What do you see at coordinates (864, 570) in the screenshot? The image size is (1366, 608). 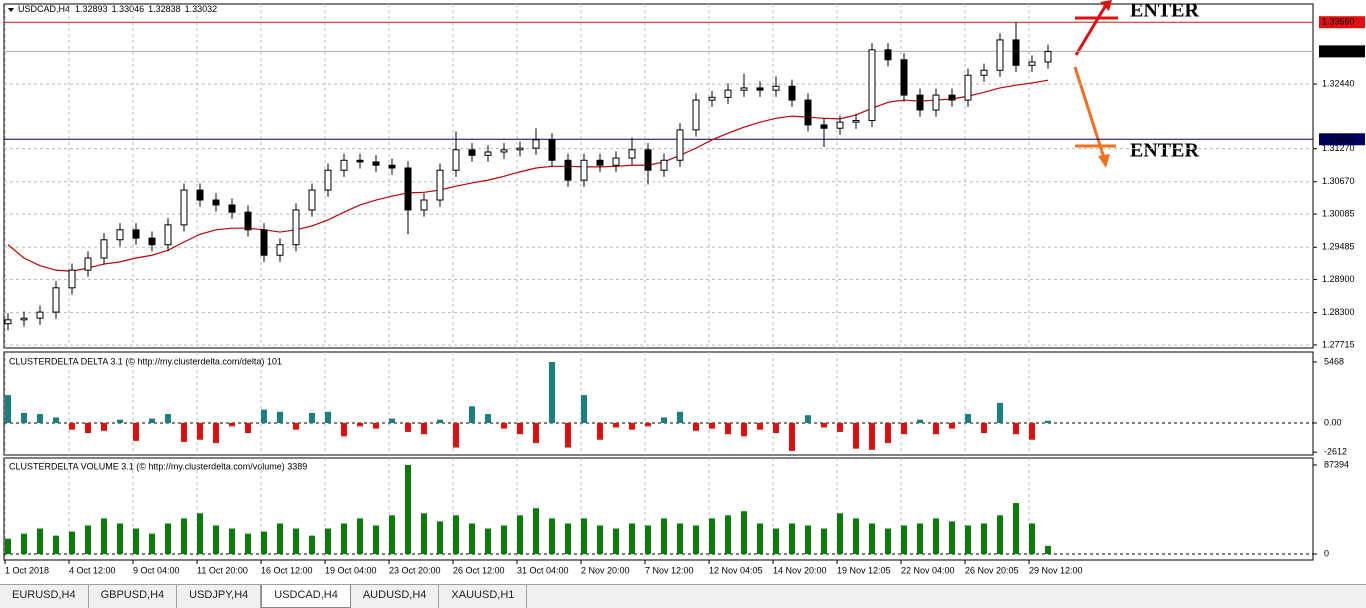 I see `x-tick-label: 19 Nov 12:05` at bounding box center [864, 570].